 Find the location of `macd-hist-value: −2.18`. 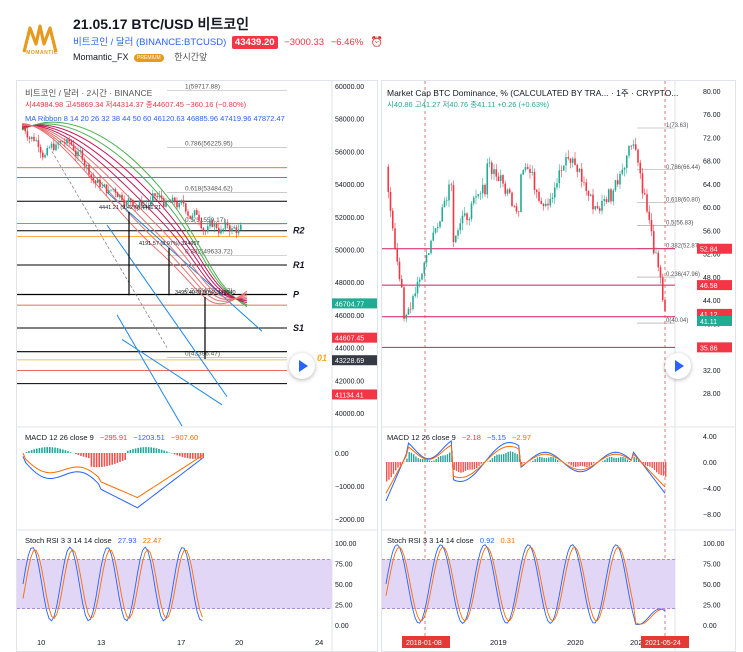

macd-hist-value: −2.18 is located at coordinates (471, 437).